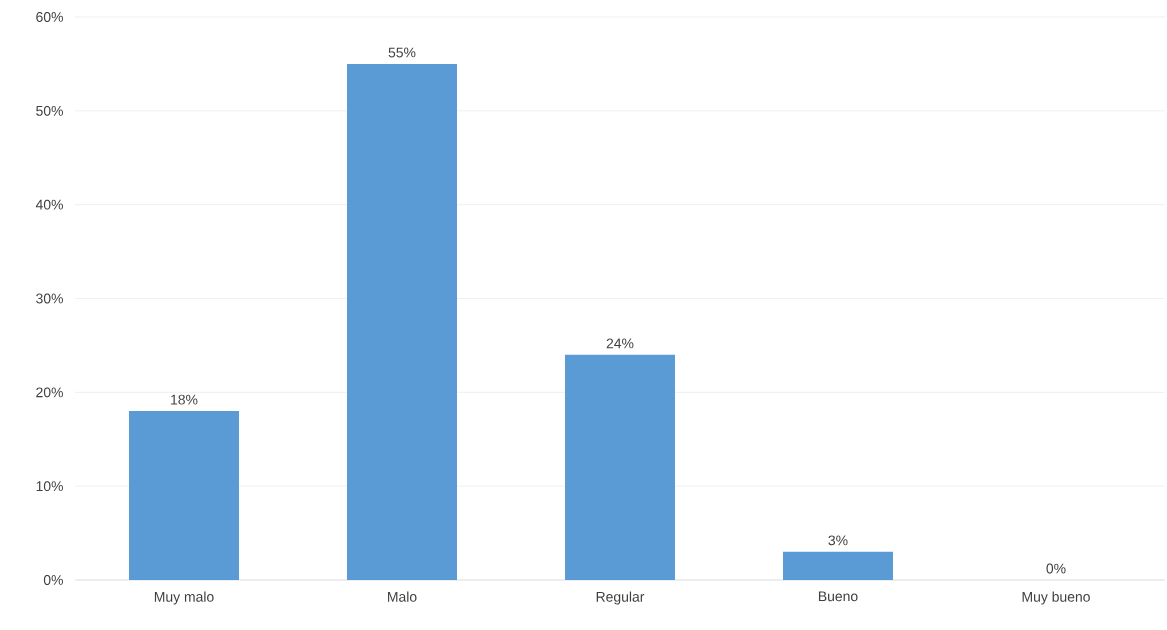  I want to click on data-label: 18%, so click(184, 399).